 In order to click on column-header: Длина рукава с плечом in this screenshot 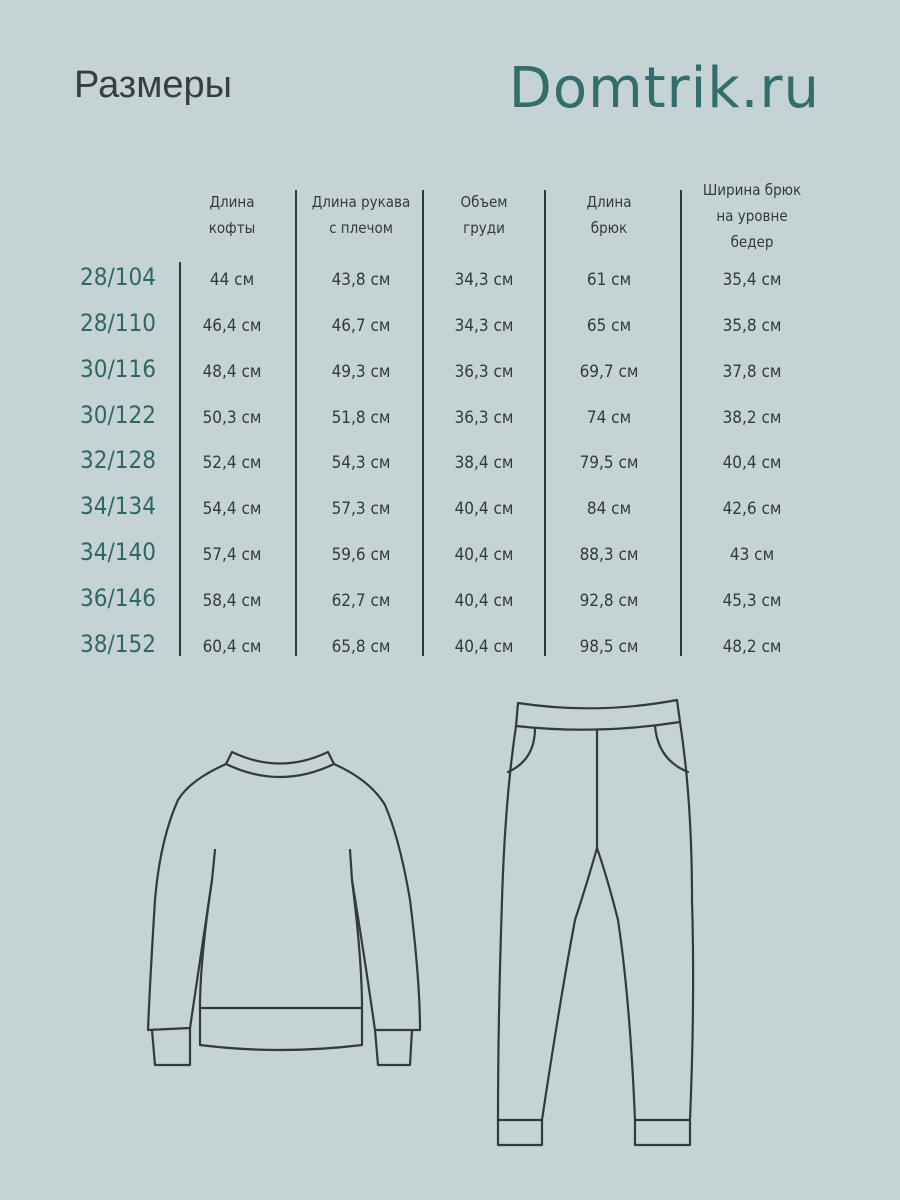, I will do `click(361, 215)`.